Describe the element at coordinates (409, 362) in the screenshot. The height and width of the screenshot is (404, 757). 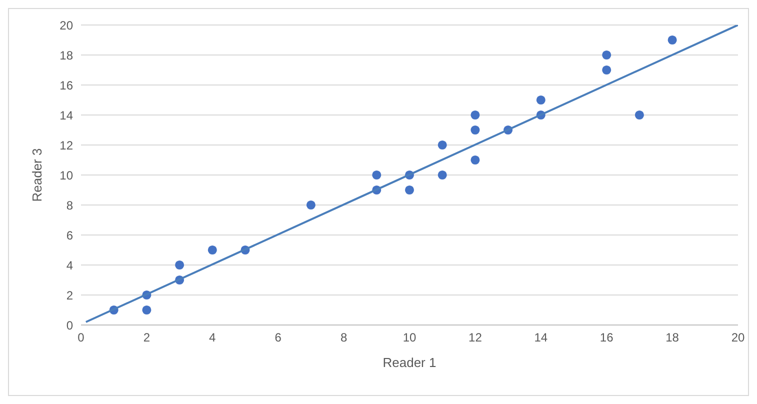
I see `x-axis-title: Reader 1` at that location.